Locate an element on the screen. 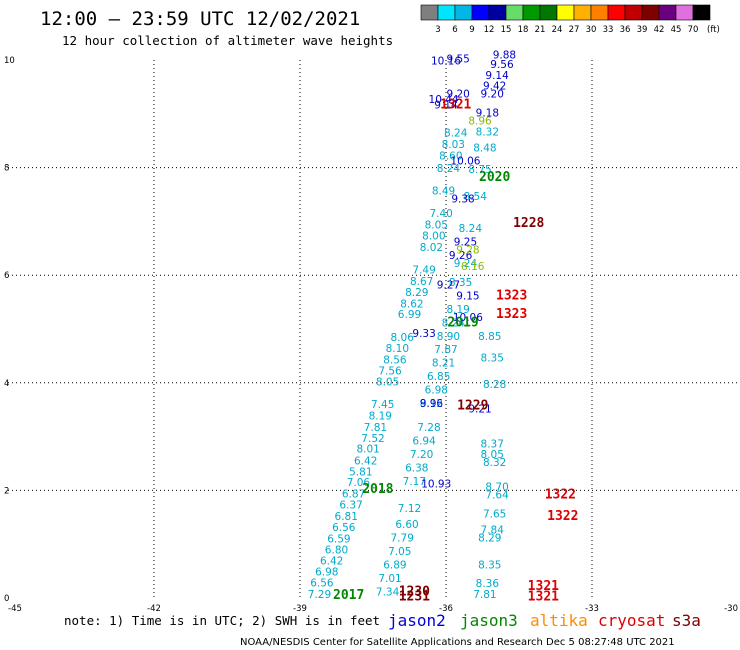  pass-time-label: 1230 is located at coordinates (414, 591).